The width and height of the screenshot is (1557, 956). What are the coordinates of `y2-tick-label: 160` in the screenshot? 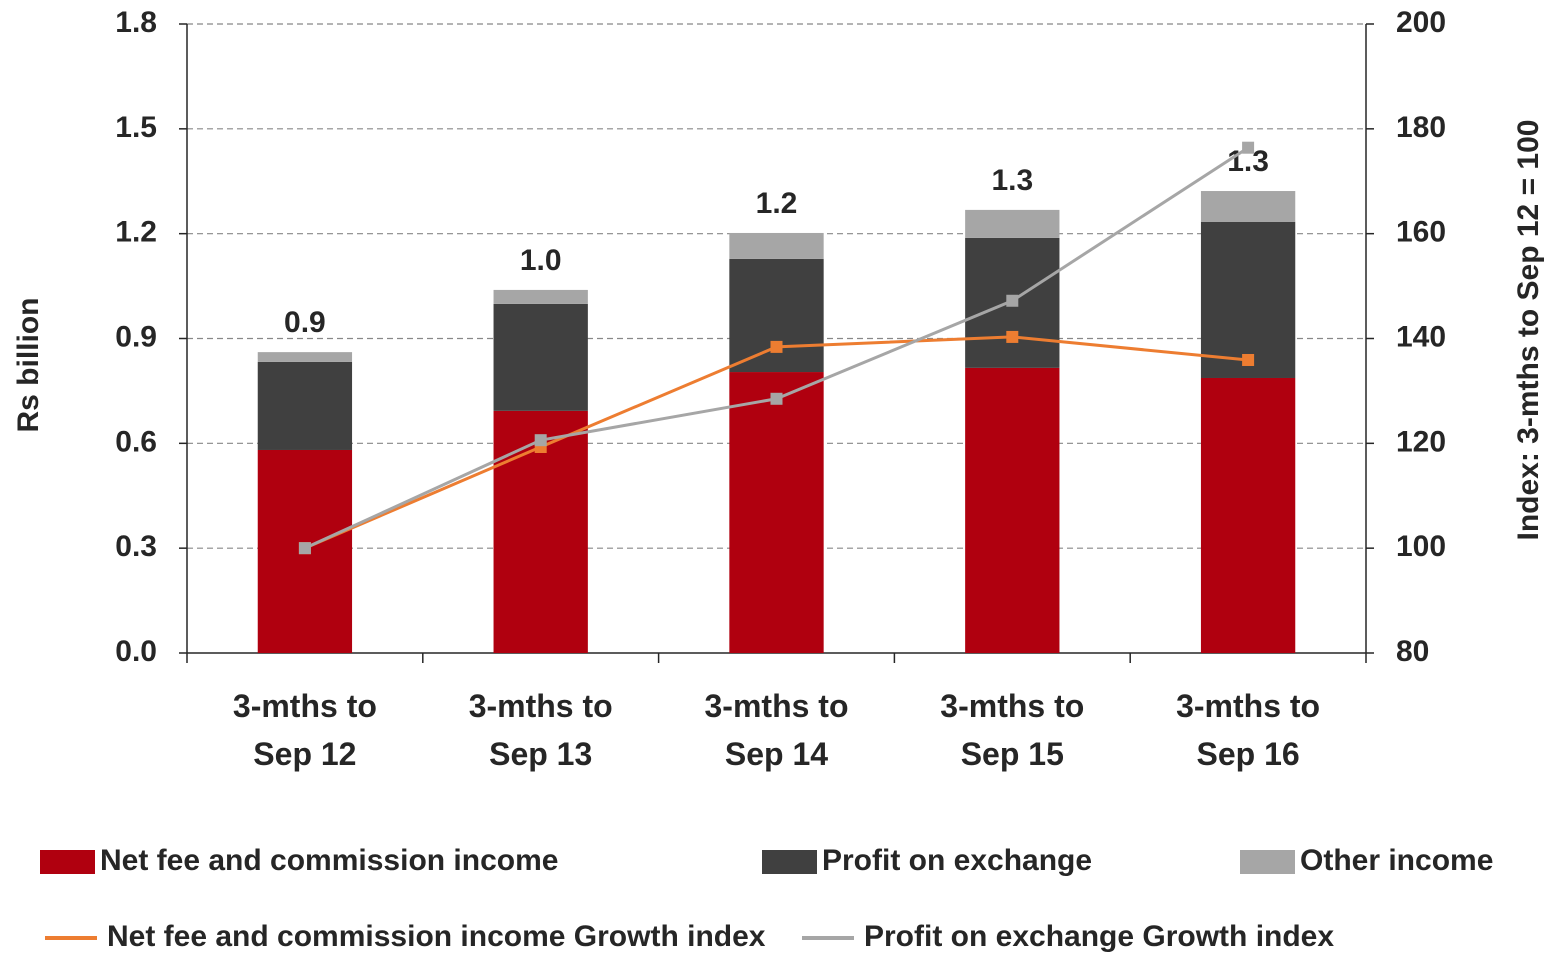 It's located at (1421, 232).